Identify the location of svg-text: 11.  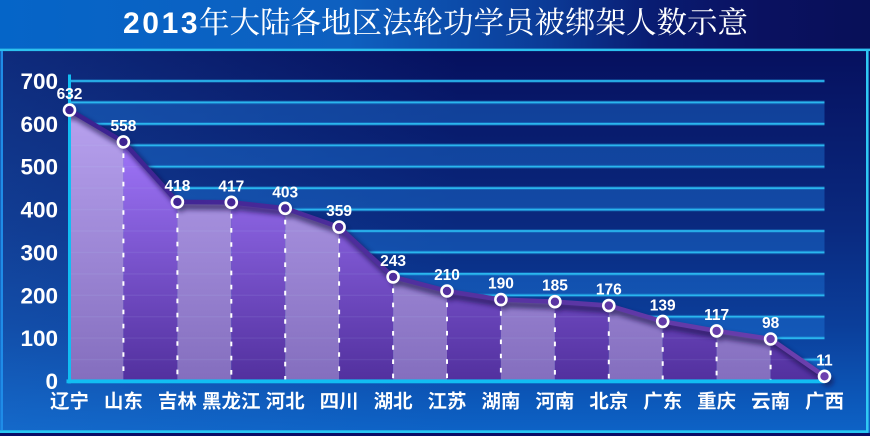
(824, 360).